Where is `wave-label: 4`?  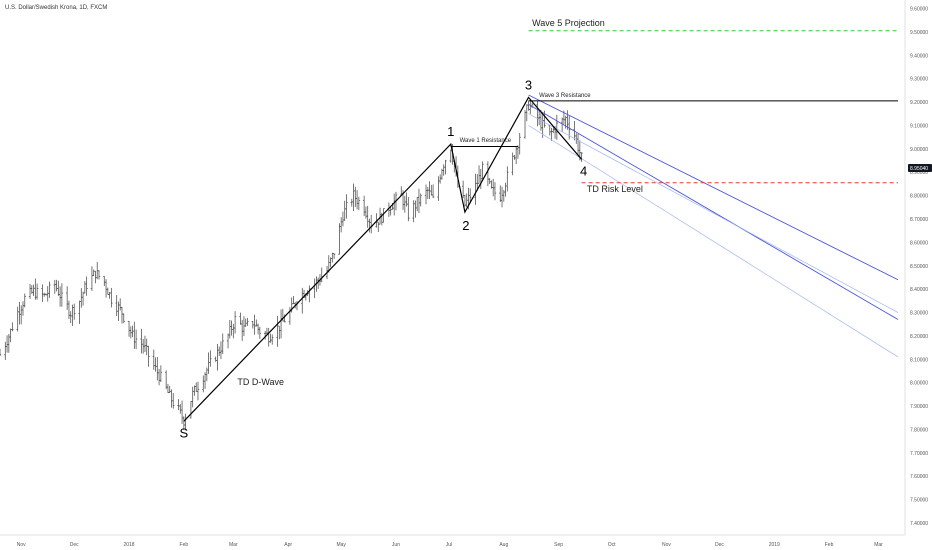 wave-label: 4 is located at coordinates (583, 170).